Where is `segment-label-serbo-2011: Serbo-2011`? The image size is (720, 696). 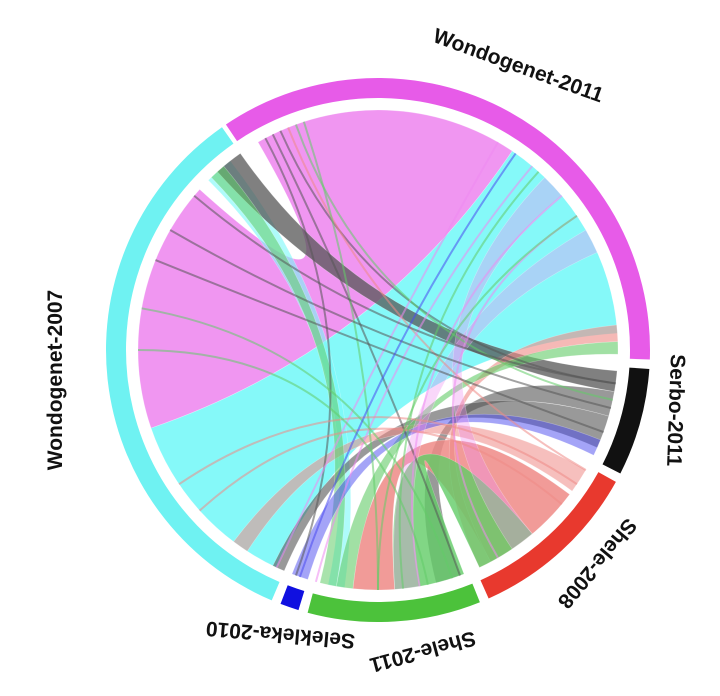
segment-label-serbo-2011: Serbo-2011 is located at coordinates (675, 410).